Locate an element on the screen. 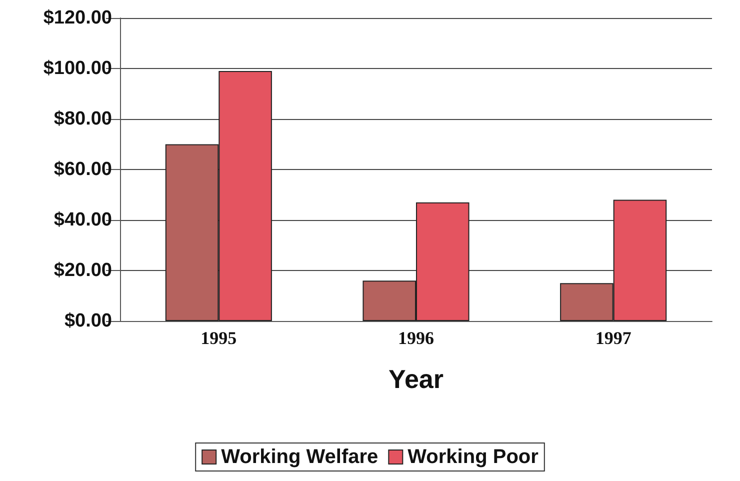 The image size is (740, 481). y-tick-label: $20.00 is located at coordinates (83, 270).